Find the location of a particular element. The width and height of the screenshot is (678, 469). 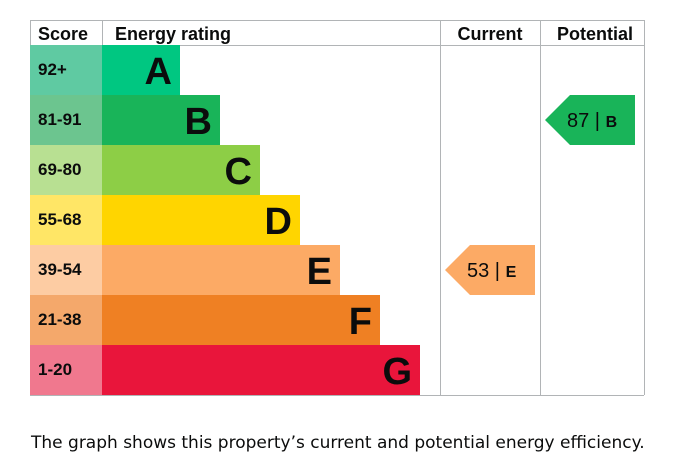

header-score: Score is located at coordinates (63, 34).